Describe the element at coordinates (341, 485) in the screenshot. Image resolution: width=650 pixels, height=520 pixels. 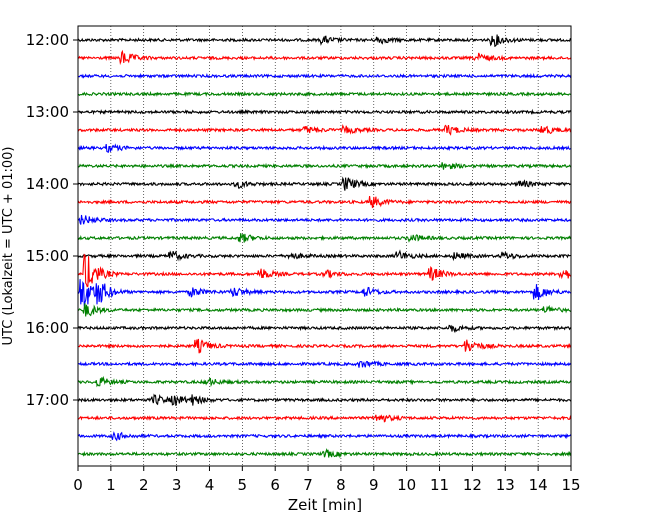
I see `x-tick-label: 8` at that location.